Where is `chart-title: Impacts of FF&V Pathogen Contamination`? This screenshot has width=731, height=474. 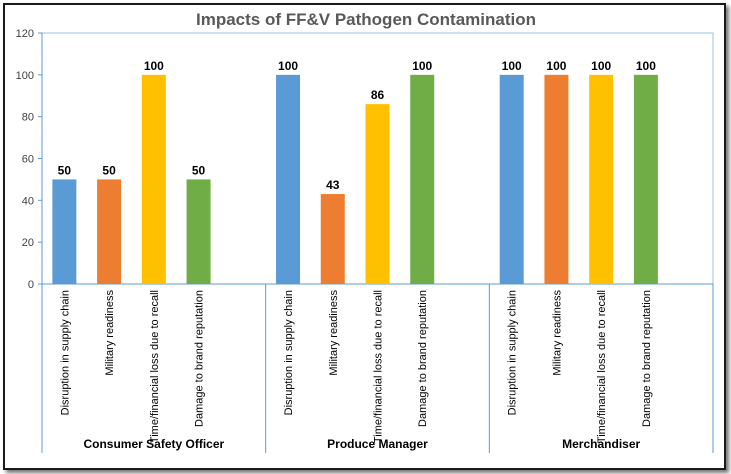 chart-title: Impacts of FF&V Pathogen Contamination is located at coordinates (366, 19).